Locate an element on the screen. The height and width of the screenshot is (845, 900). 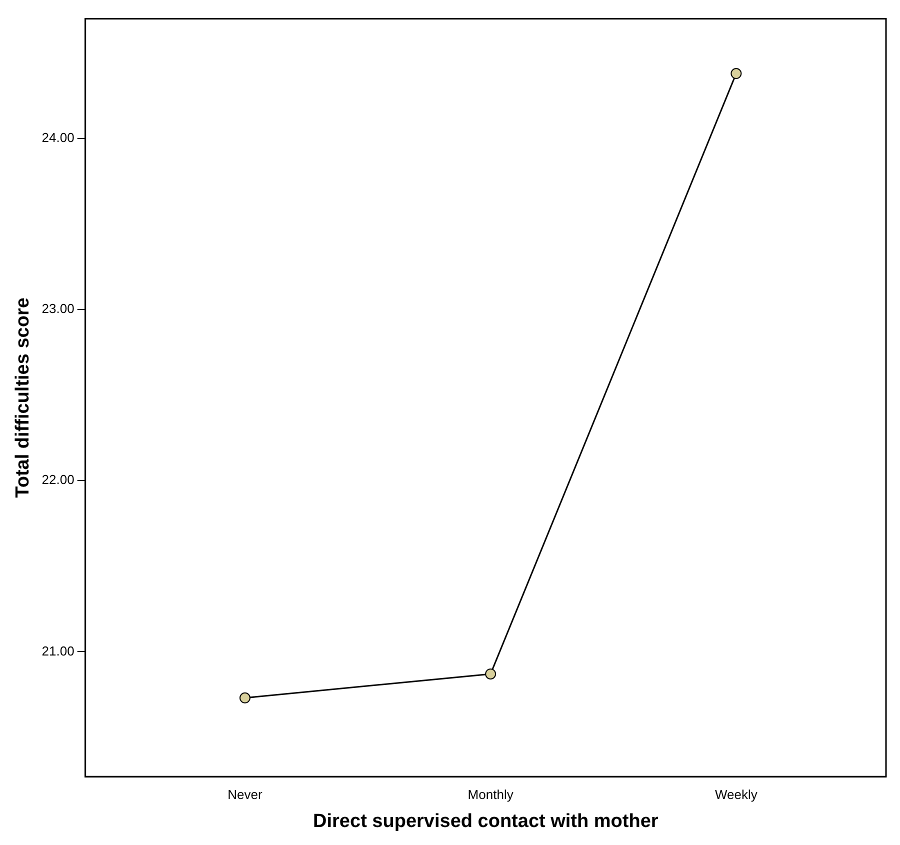
x-axis-title: Direct supervised contact with mother is located at coordinates (486, 821).